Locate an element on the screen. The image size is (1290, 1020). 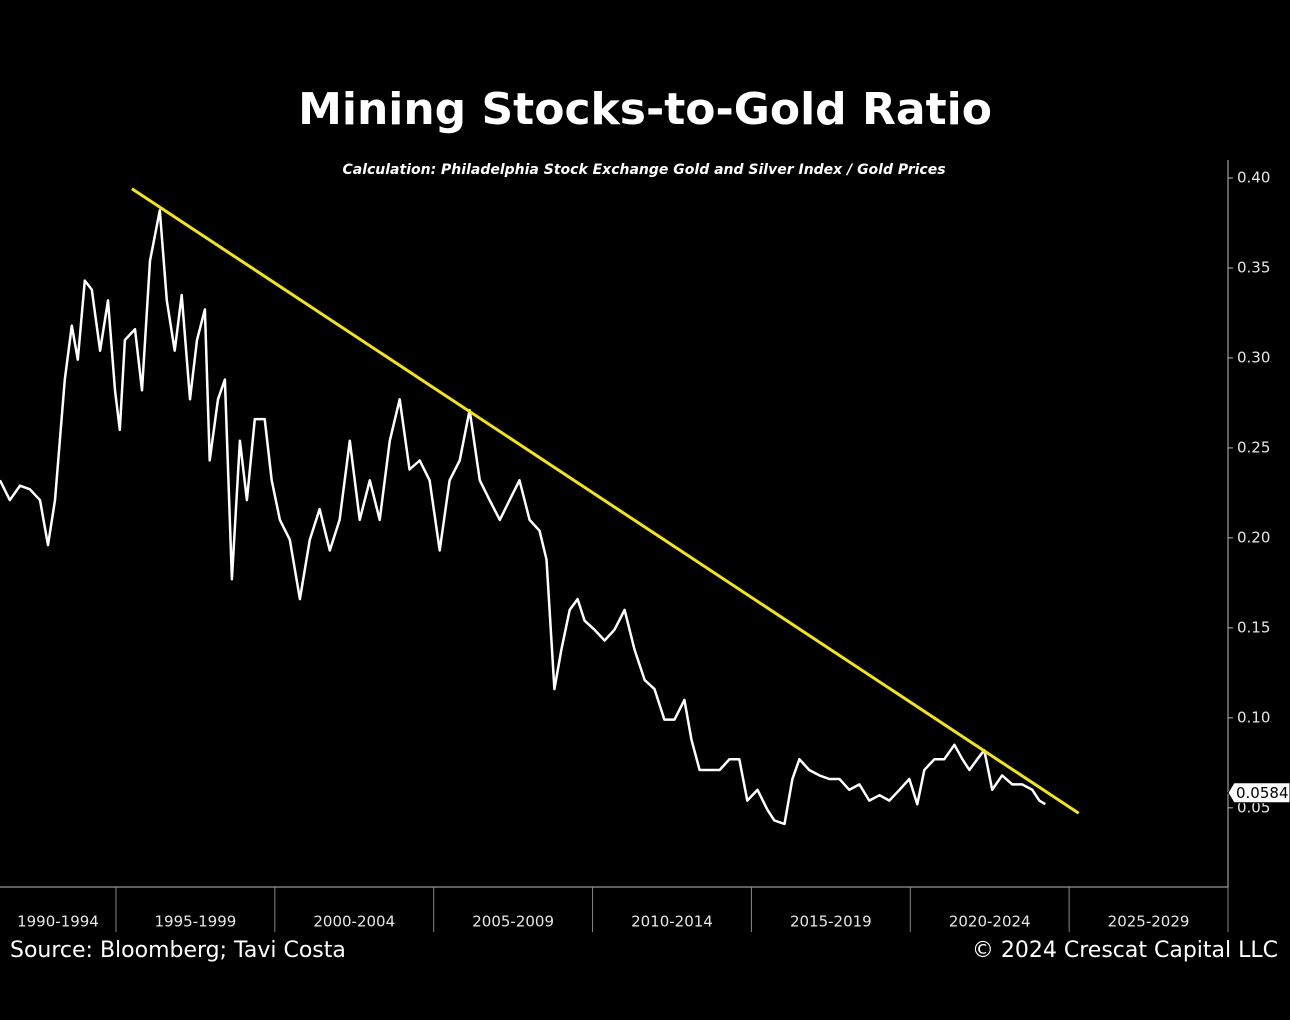
y-tick-label: 0.25 is located at coordinates (1253, 447).